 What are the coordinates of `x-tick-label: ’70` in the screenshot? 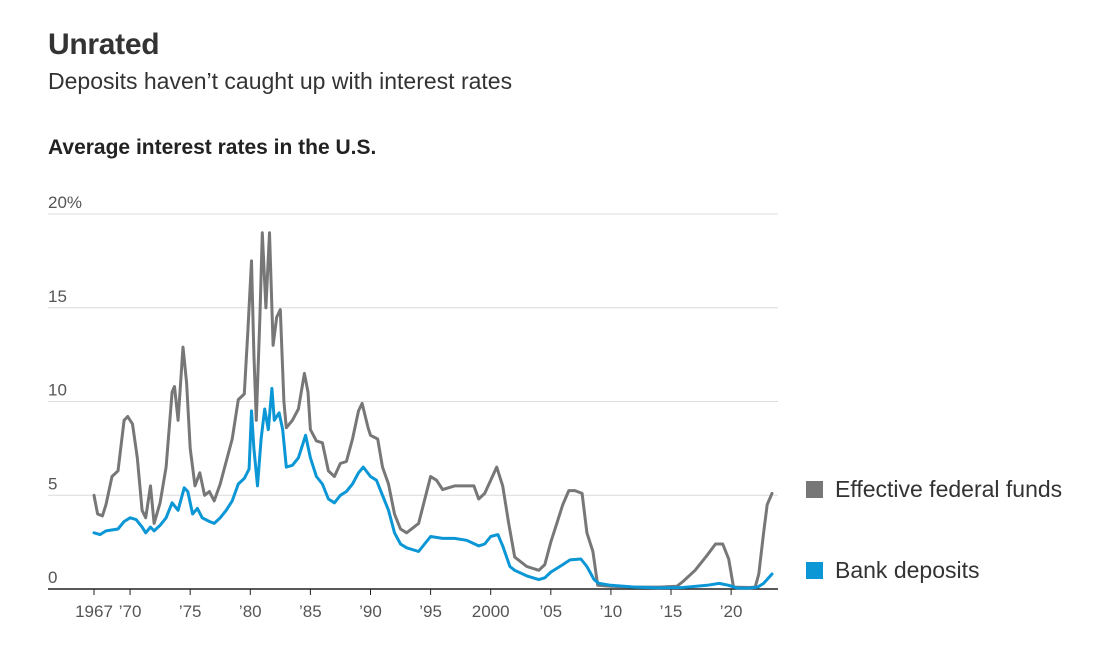 It's located at (130, 611).